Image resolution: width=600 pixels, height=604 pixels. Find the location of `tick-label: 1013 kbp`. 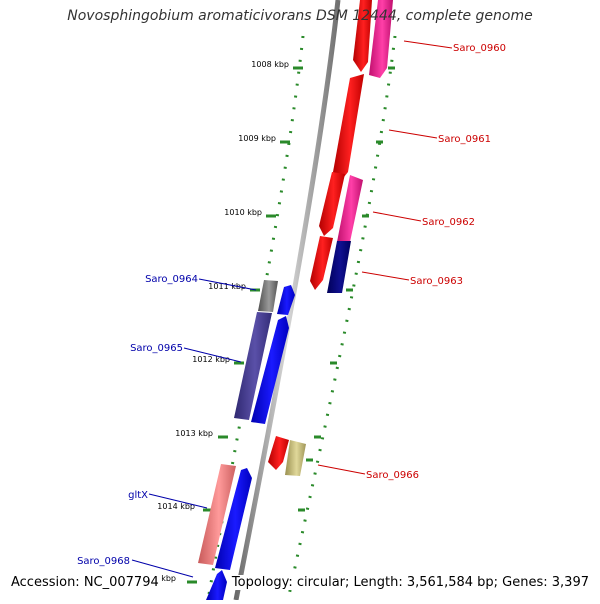

tick-label: 1013 kbp is located at coordinates (194, 433).